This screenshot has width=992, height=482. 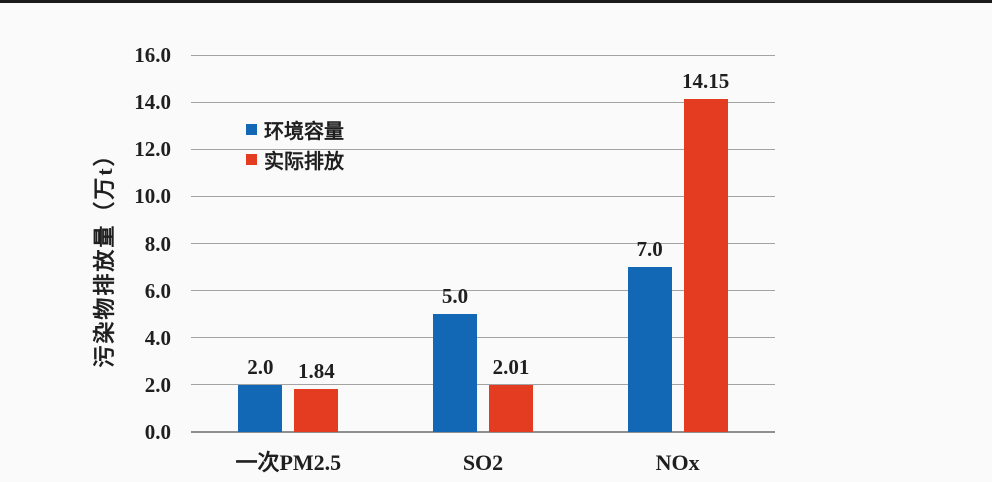 What do you see at coordinates (455, 296) in the screenshot?
I see `bar-value-label: 5.0` at bounding box center [455, 296].